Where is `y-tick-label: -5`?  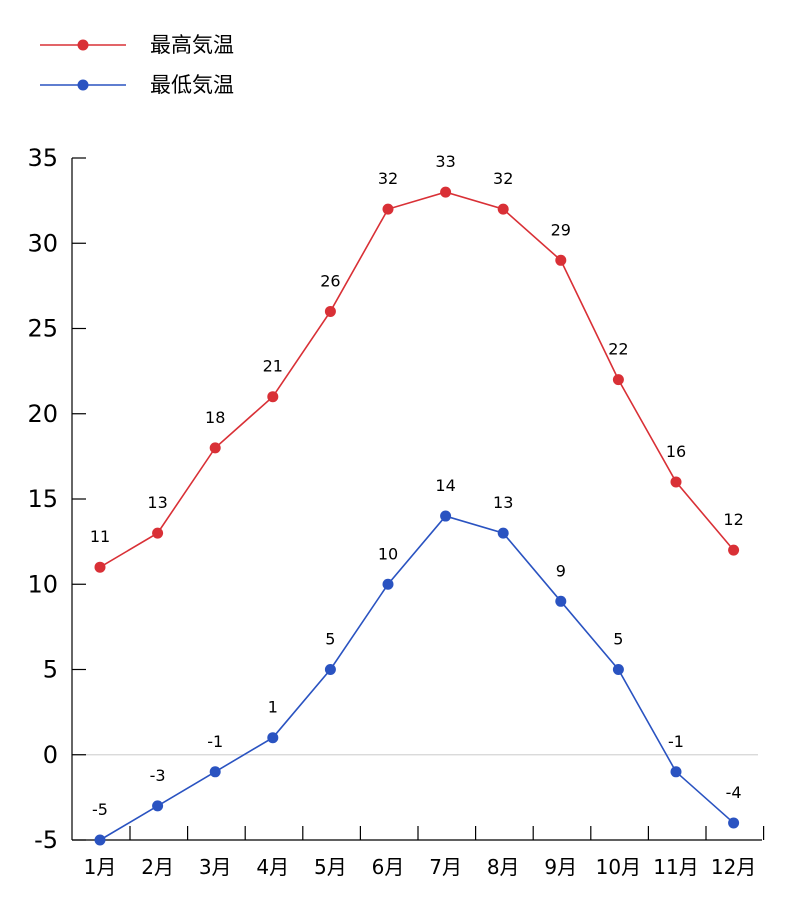
y-tick-label: -5 is located at coordinates (46, 840).